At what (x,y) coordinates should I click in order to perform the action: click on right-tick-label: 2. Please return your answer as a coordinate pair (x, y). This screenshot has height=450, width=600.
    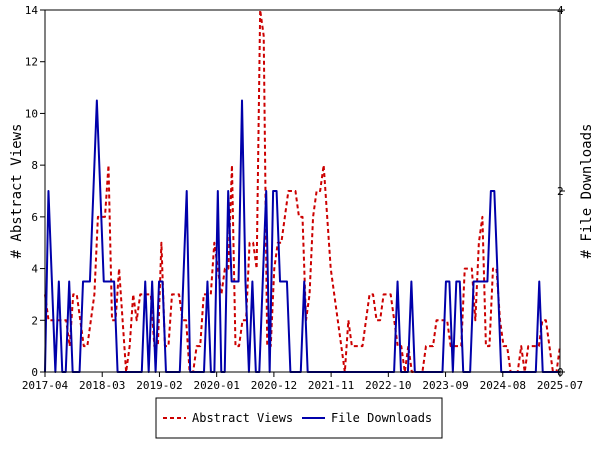
    Looking at the image, I should click on (560, 191).